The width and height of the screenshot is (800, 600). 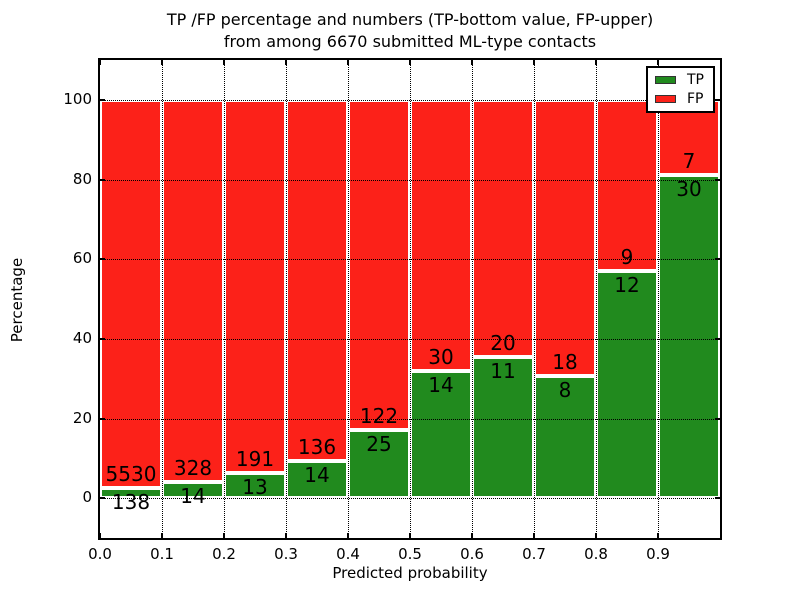 What do you see at coordinates (684, 99) in the screenshot?
I see `legend-item-fp: FP` at bounding box center [684, 99].